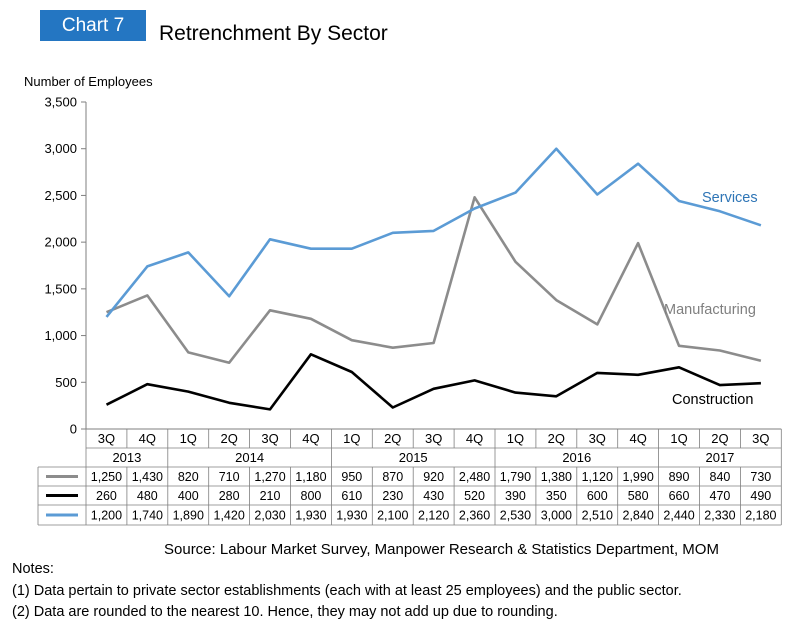  Describe the element at coordinates (270, 496) in the screenshot. I see `table-value: 210` at that location.